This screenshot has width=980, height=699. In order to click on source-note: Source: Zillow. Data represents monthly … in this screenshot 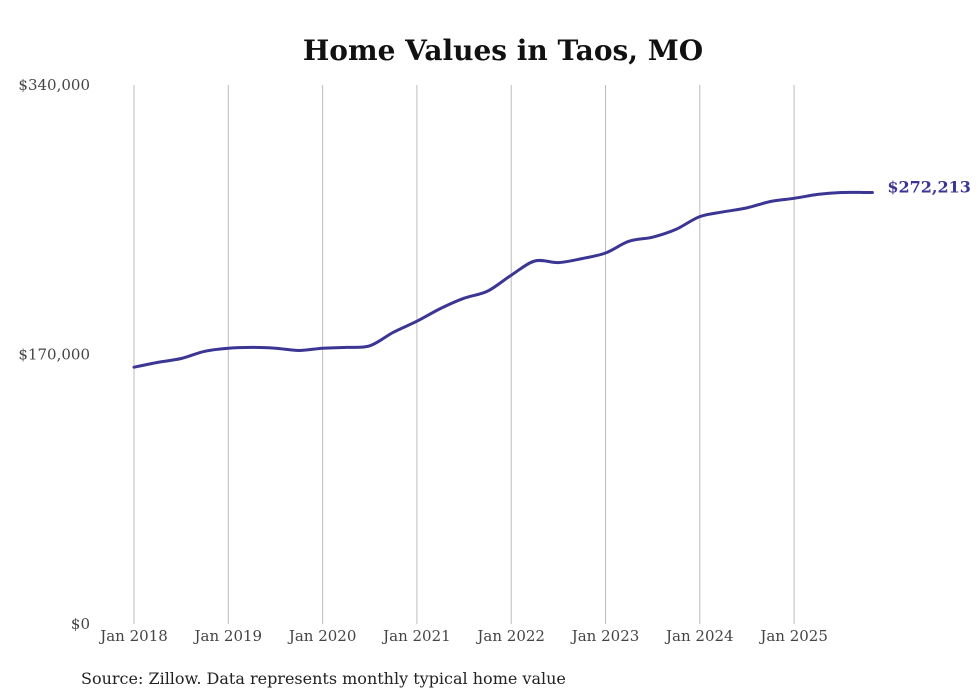, I will do `click(323, 678)`.